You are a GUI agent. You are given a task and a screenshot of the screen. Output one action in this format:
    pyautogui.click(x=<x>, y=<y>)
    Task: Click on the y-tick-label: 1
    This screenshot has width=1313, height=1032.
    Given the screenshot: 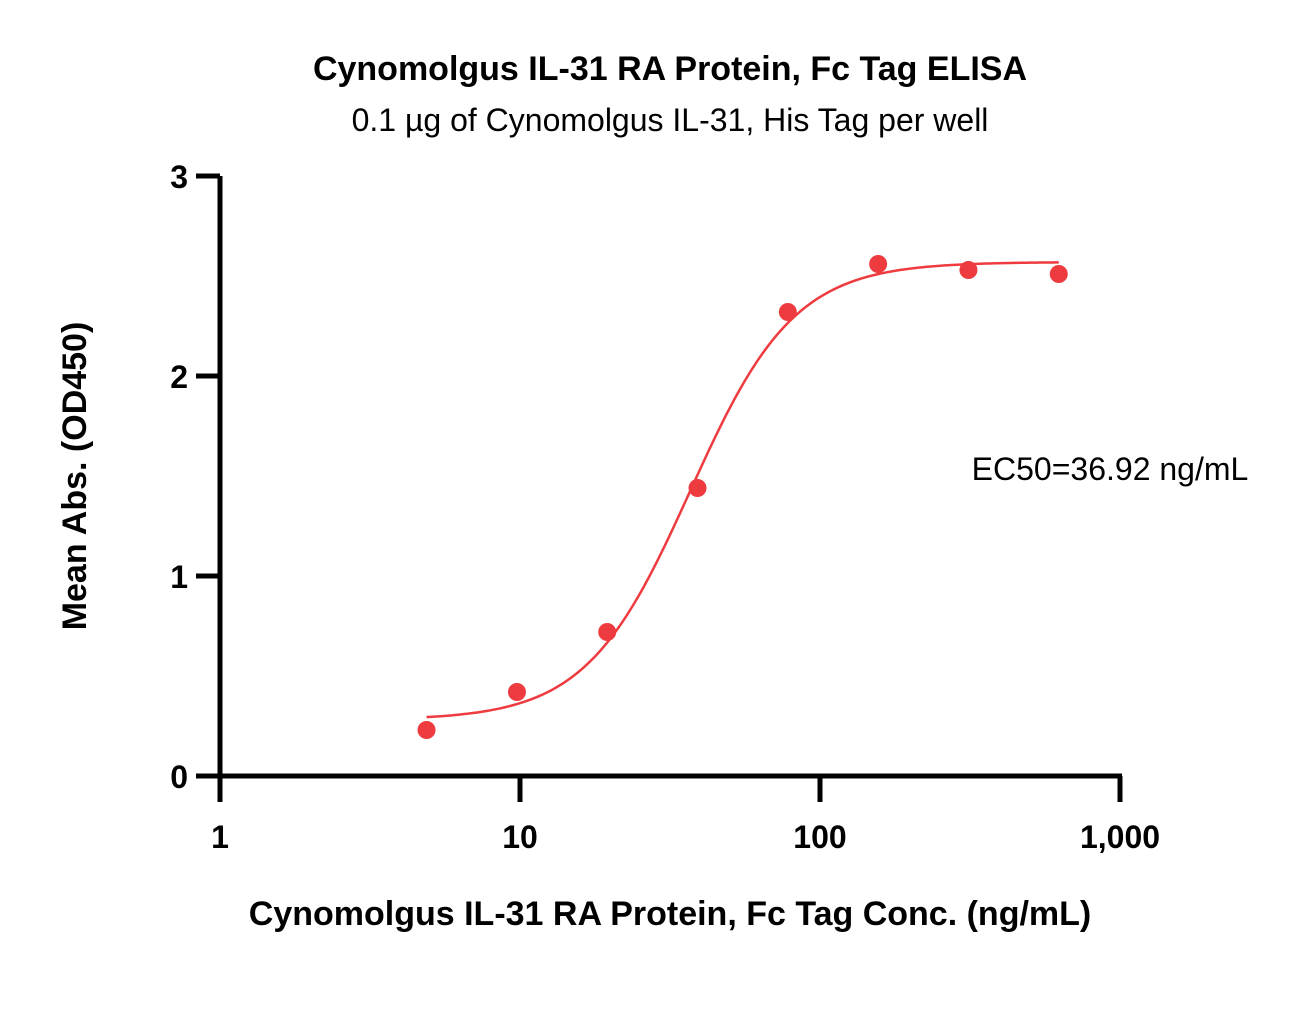 What is the action you would take?
    pyautogui.click(x=179, y=577)
    